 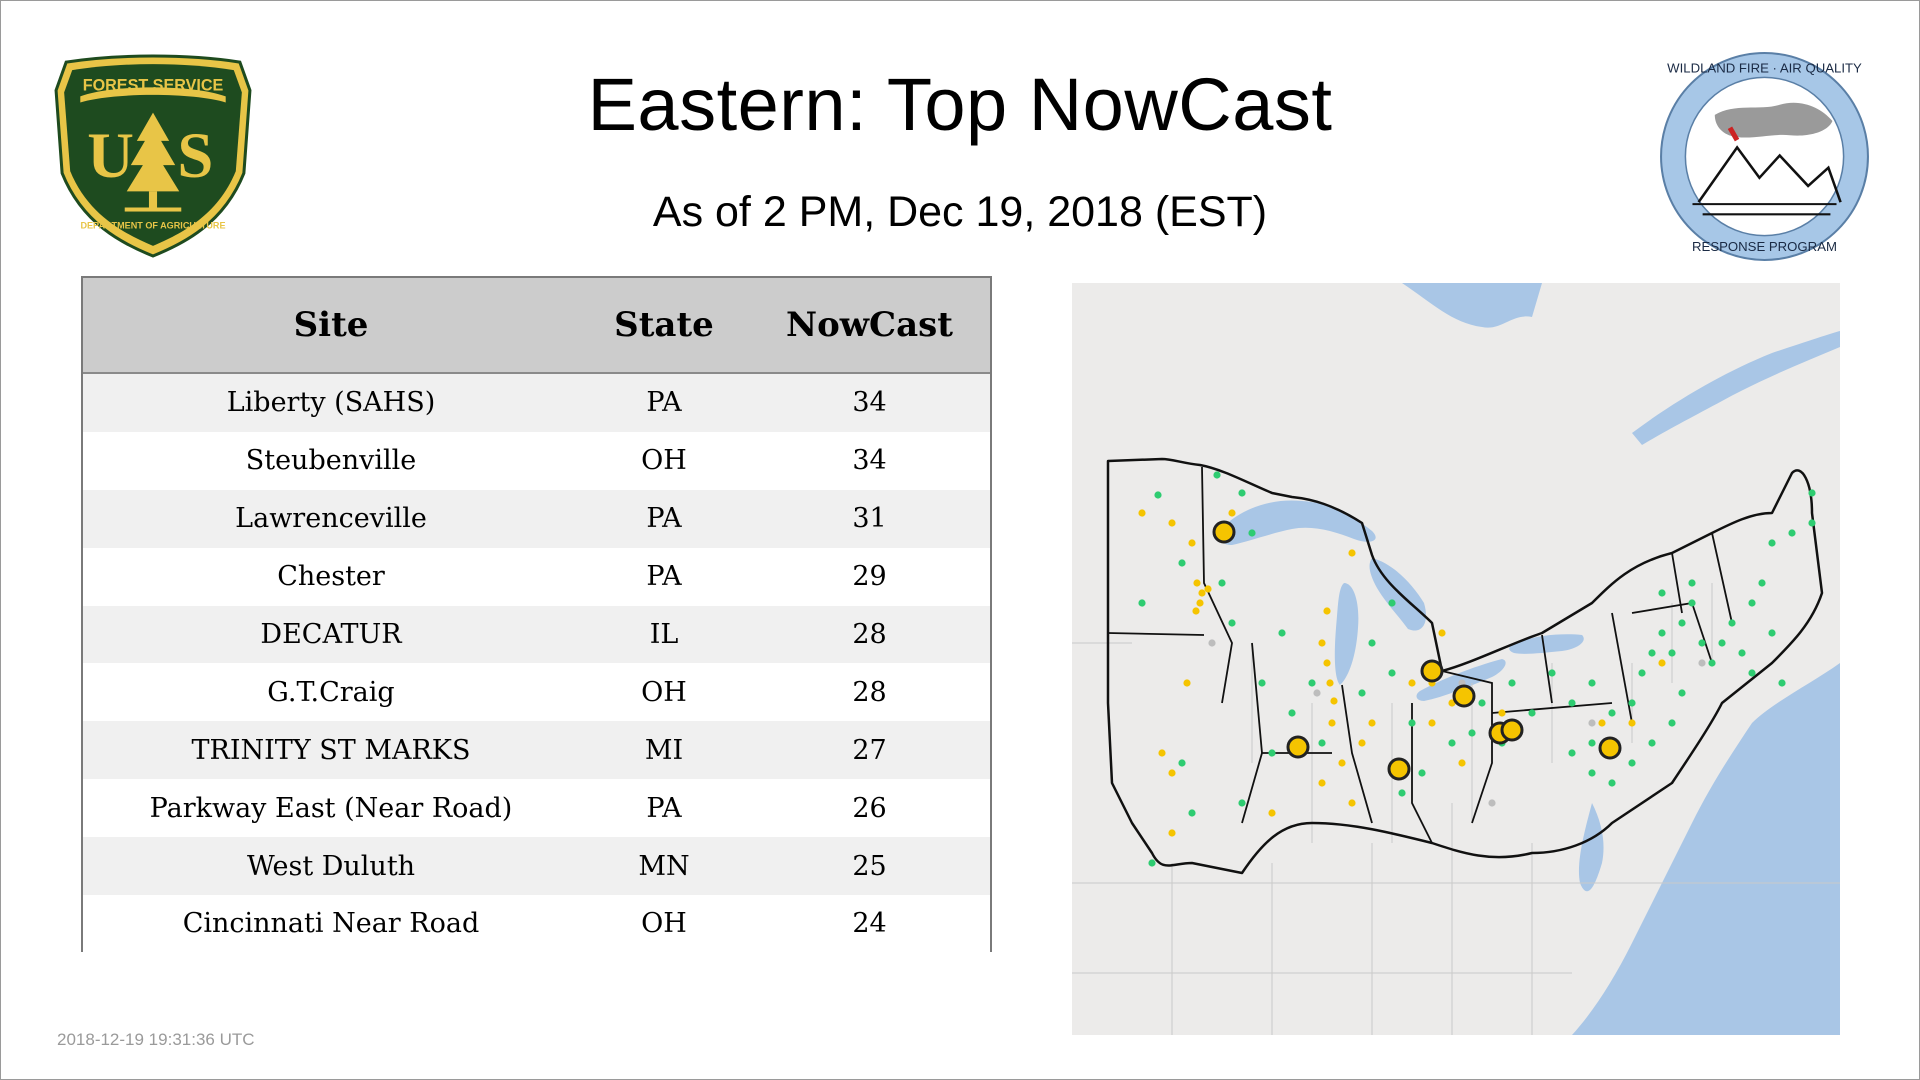 What do you see at coordinates (331, 577) in the screenshot?
I see `cell-site: Chester` at bounding box center [331, 577].